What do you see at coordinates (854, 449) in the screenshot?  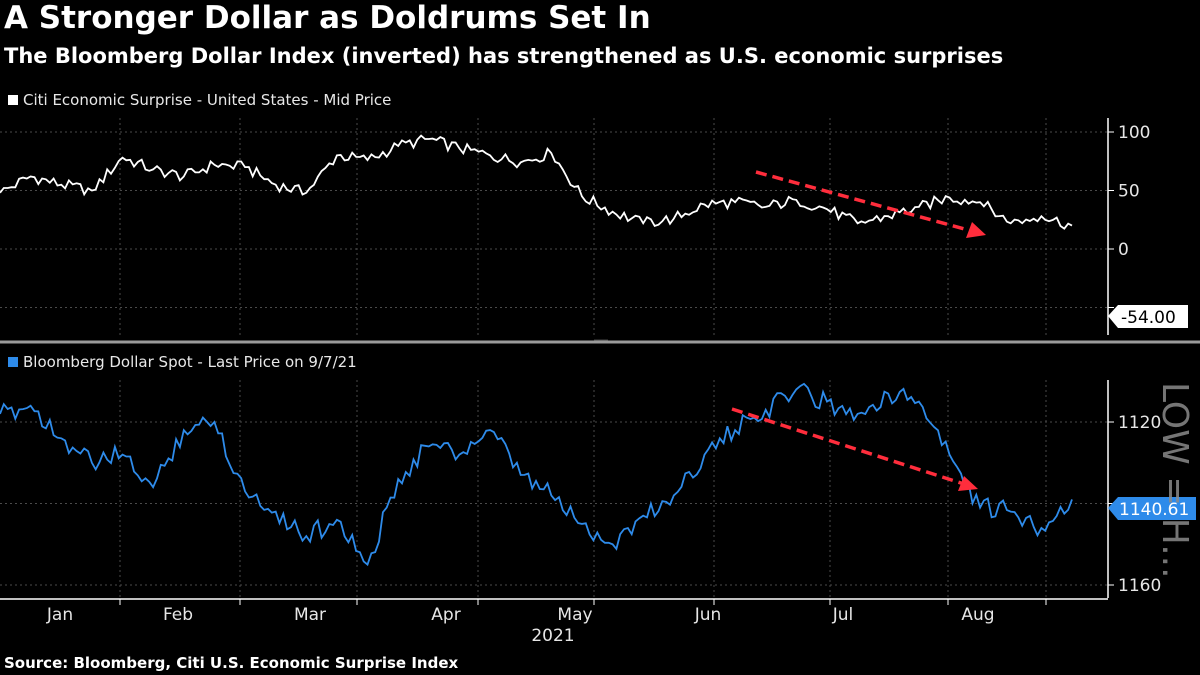 I see `annotation-arrow-lower` at bounding box center [854, 449].